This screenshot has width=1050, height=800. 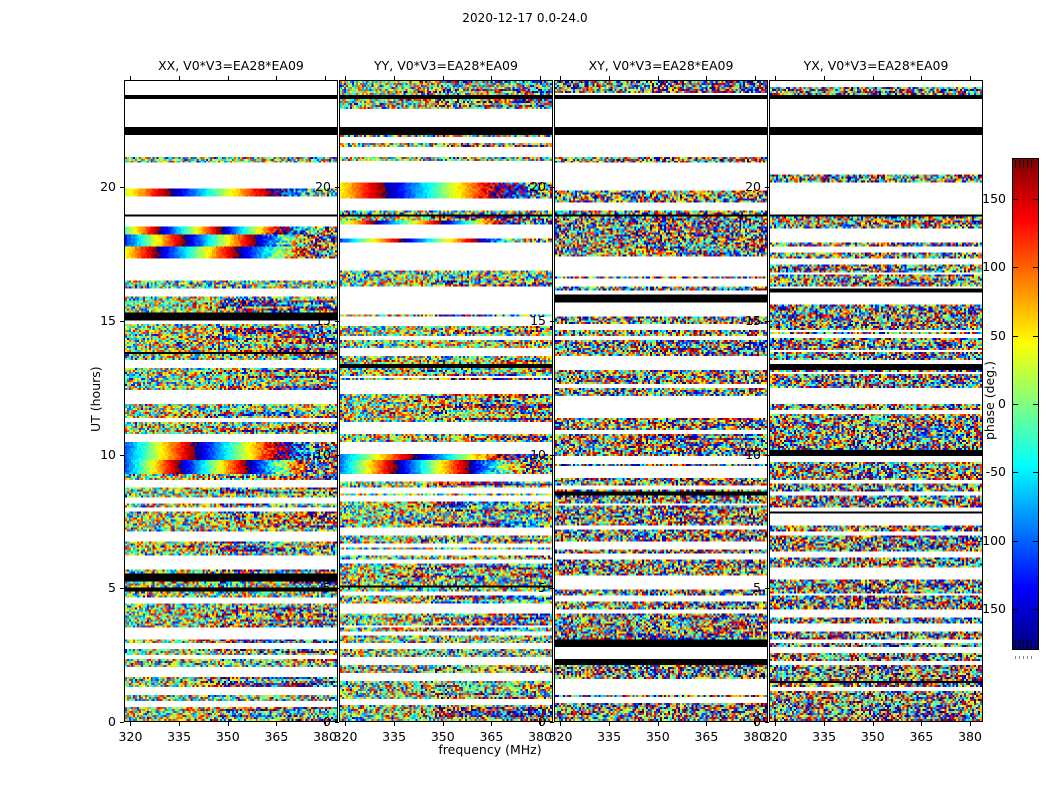 What do you see at coordinates (1025, 164) in the screenshot?
I see `colorbar-overflow-hatch-top` at bounding box center [1025, 164].